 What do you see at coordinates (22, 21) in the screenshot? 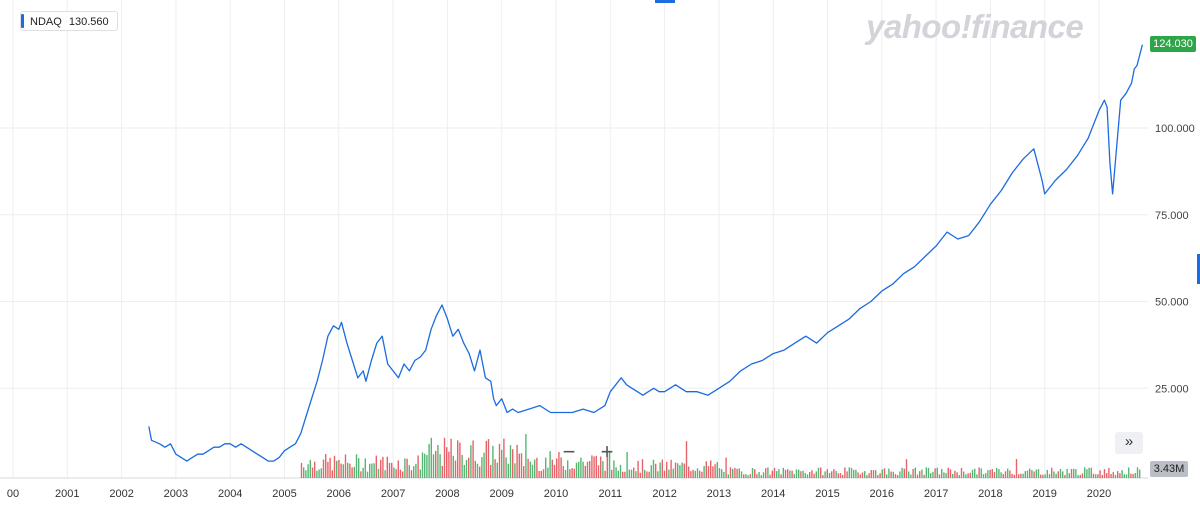
I see `series-color-swatch` at bounding box center [22, 21].